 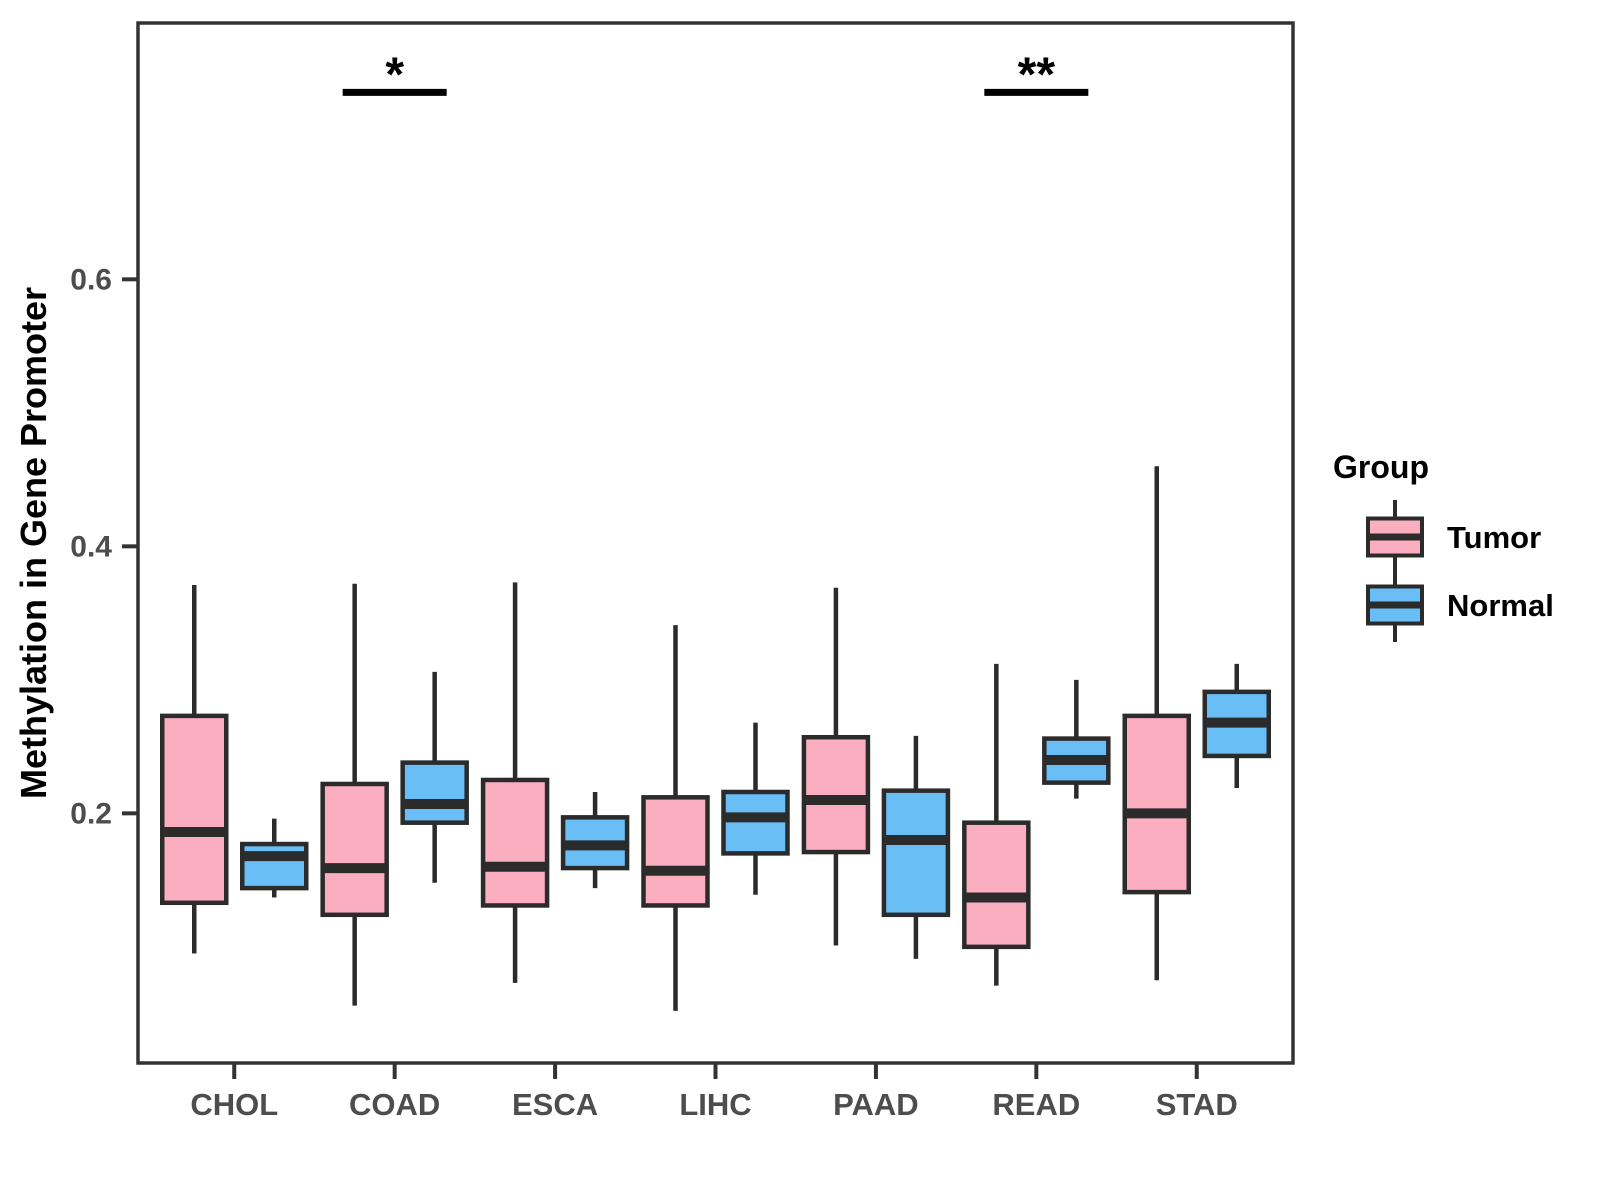 I want to click on y-tick-label: 0.2, so click(x=91, y=813).